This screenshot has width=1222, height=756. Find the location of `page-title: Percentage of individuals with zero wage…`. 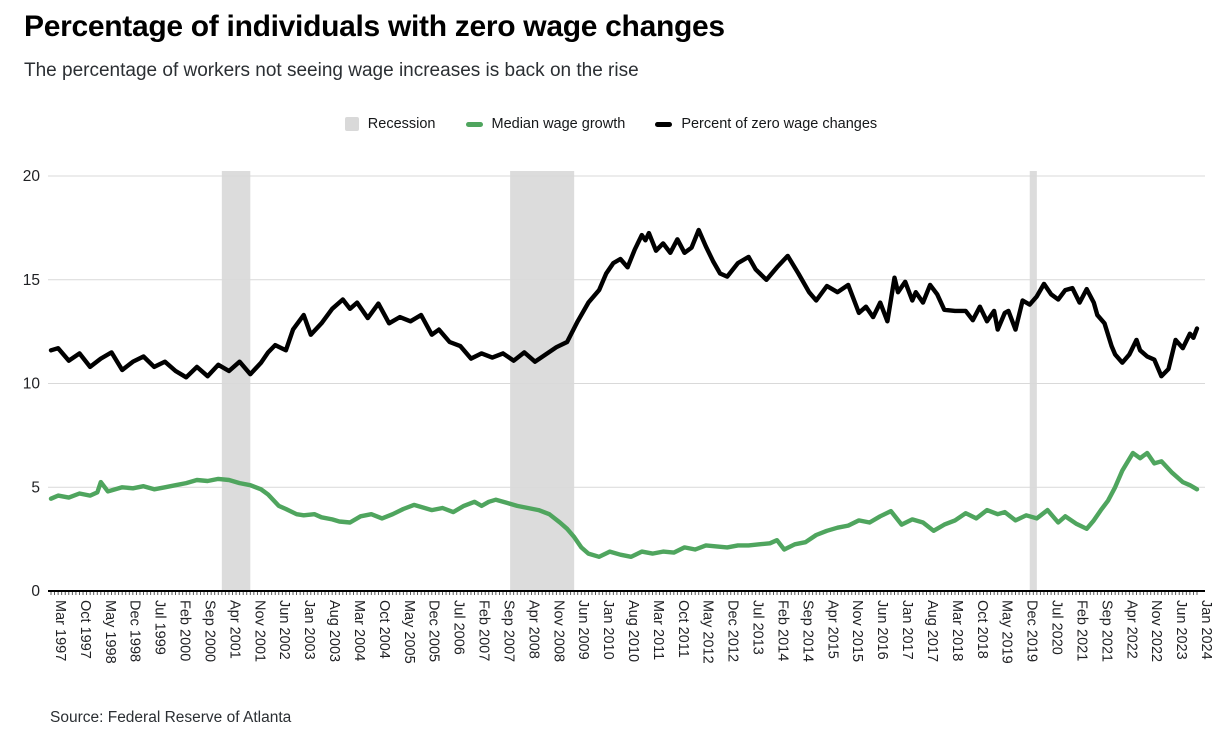

page-title: Percentage of individuals with zero wage… is located at coordinates (374, 26).